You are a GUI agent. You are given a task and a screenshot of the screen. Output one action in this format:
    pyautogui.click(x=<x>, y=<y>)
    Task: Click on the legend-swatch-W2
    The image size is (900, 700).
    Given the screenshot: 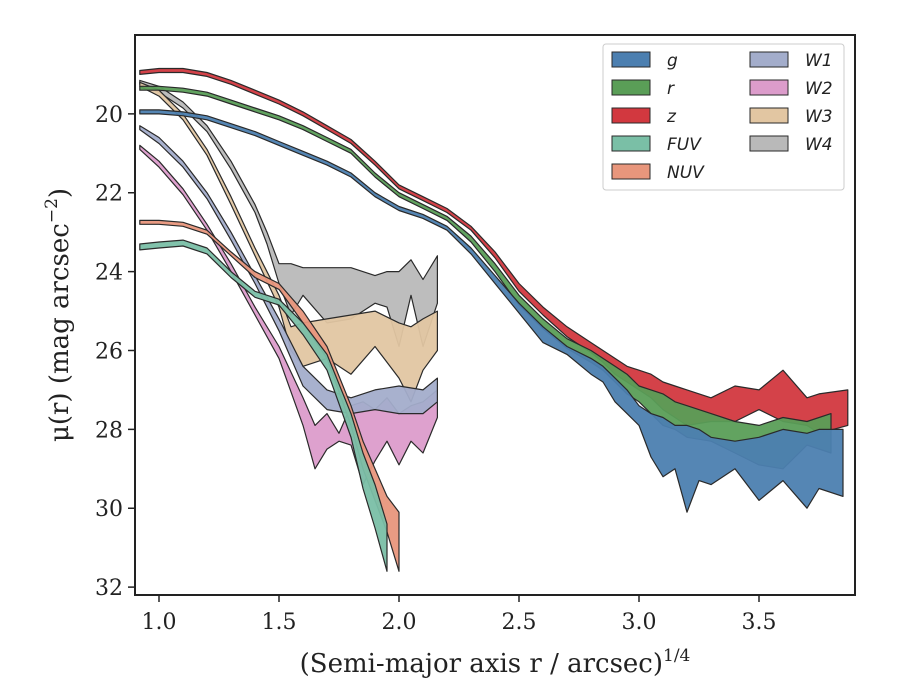 What is the action you would take?
    pyautogui.click(x=769, y=87)
    